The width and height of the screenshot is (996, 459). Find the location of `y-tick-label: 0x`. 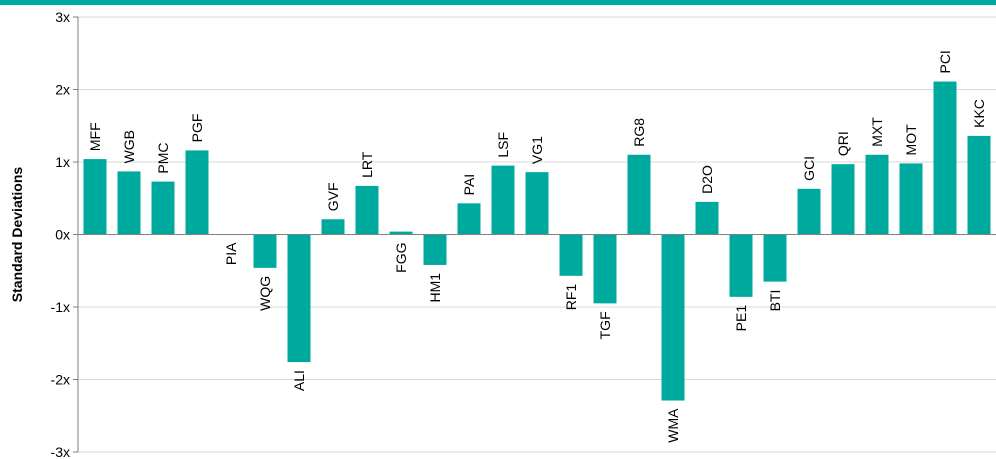

y-tick-label: 0x is located at coordinates (62, 235).